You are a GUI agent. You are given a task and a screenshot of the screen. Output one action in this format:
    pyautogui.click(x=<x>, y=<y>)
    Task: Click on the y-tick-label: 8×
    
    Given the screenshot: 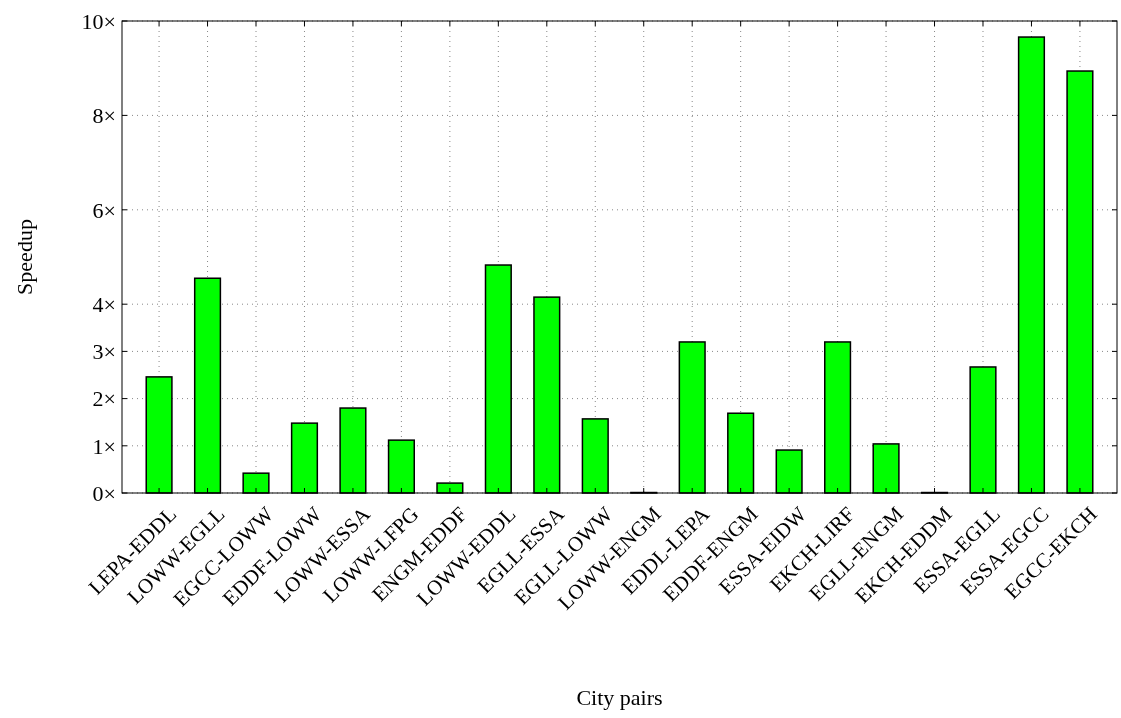 What is the action you would take?
    pyautogui.click(x=104, y=116)
    